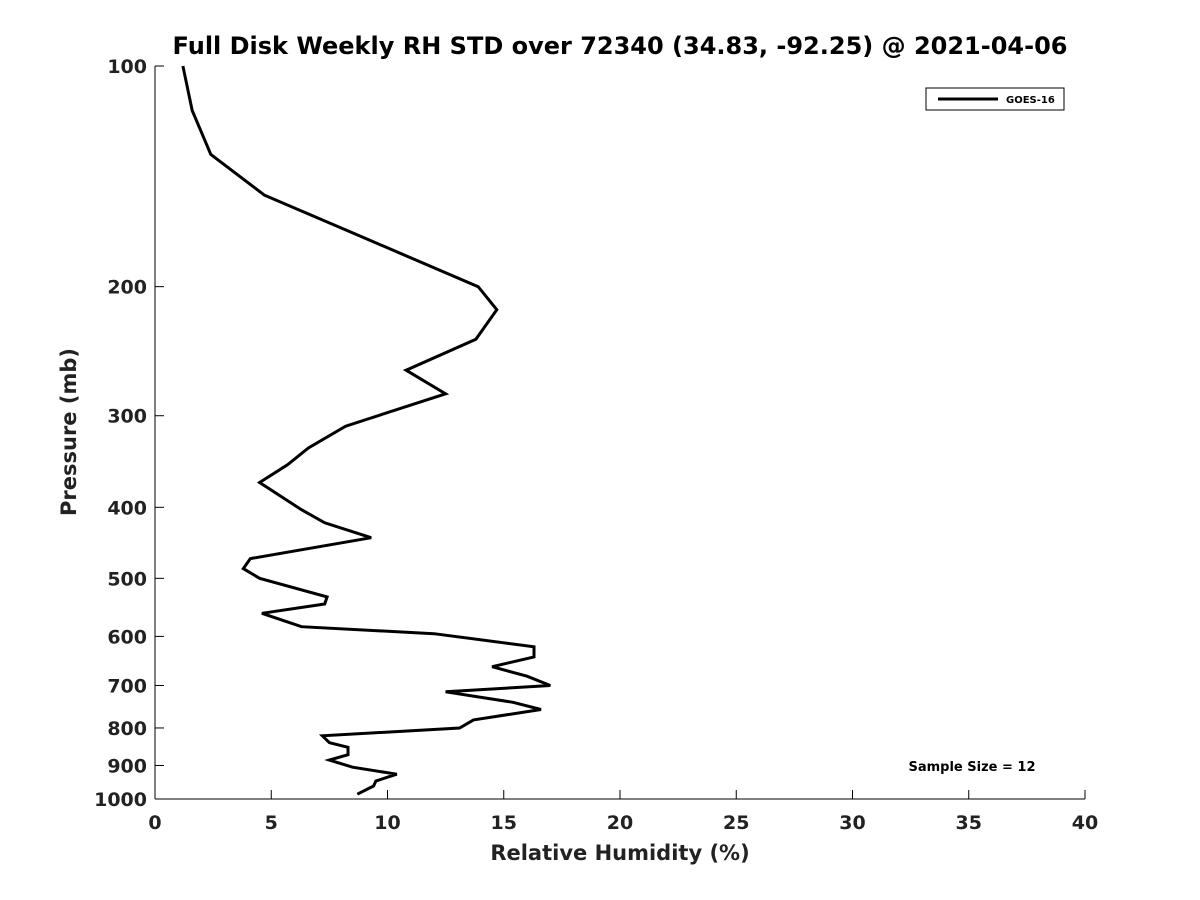  Describe the element at coordinates (127, 686) in the screenshot. I see `y-tick-label: 700` at that location.